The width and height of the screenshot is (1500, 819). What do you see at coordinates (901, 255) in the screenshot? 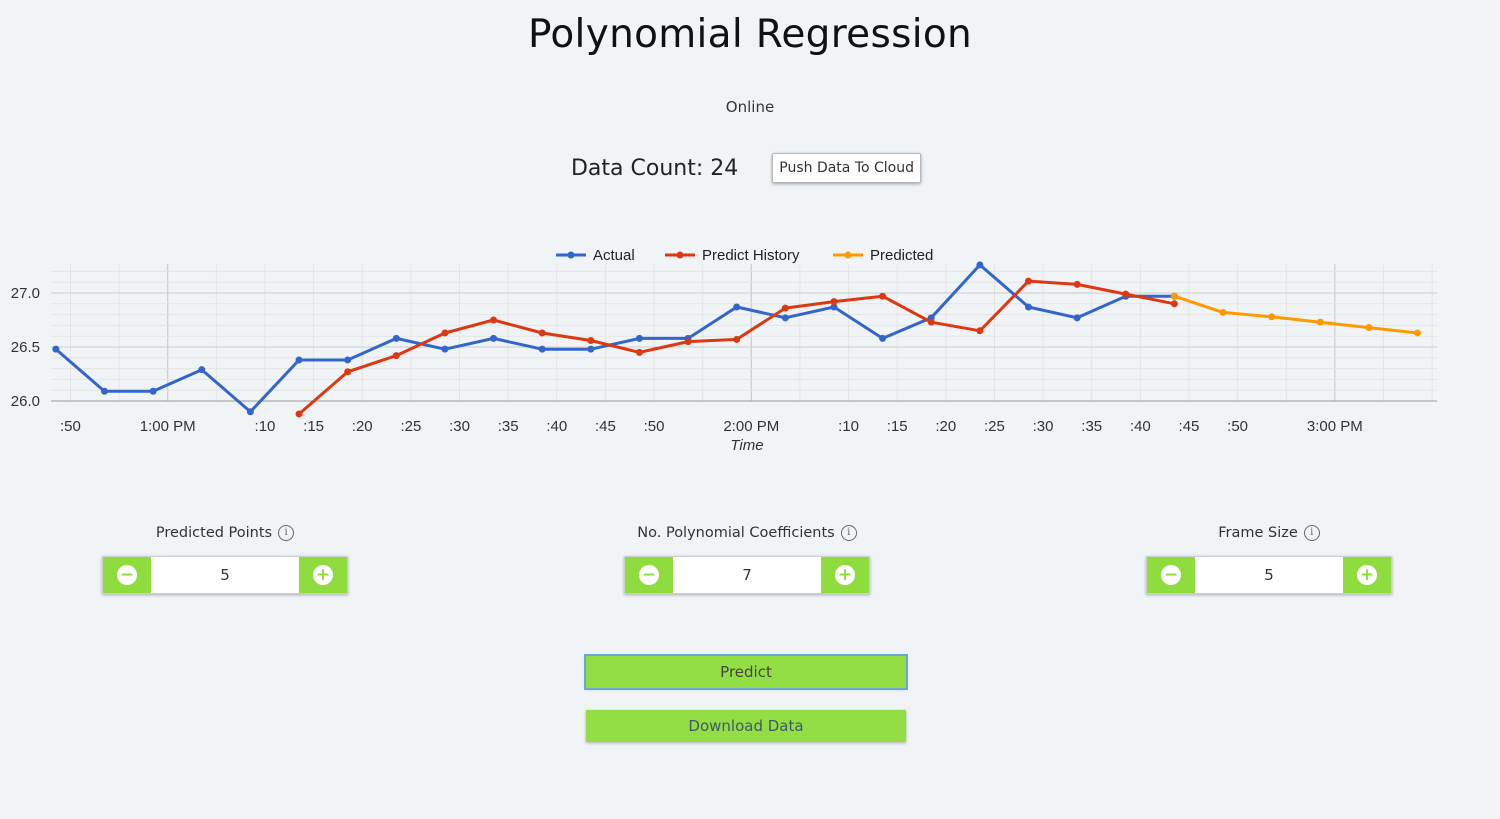
I see `legend-label: Predicted` at bounding box center [901, 255].